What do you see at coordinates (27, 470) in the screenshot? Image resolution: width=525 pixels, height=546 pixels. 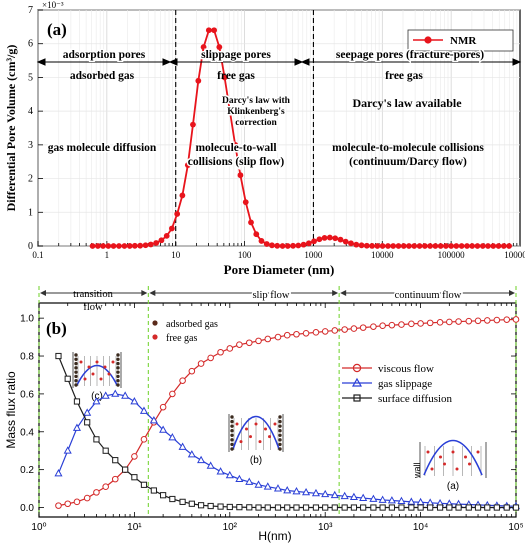 I see `y-tick-label: 0.2` at bounding box center [27, 470].